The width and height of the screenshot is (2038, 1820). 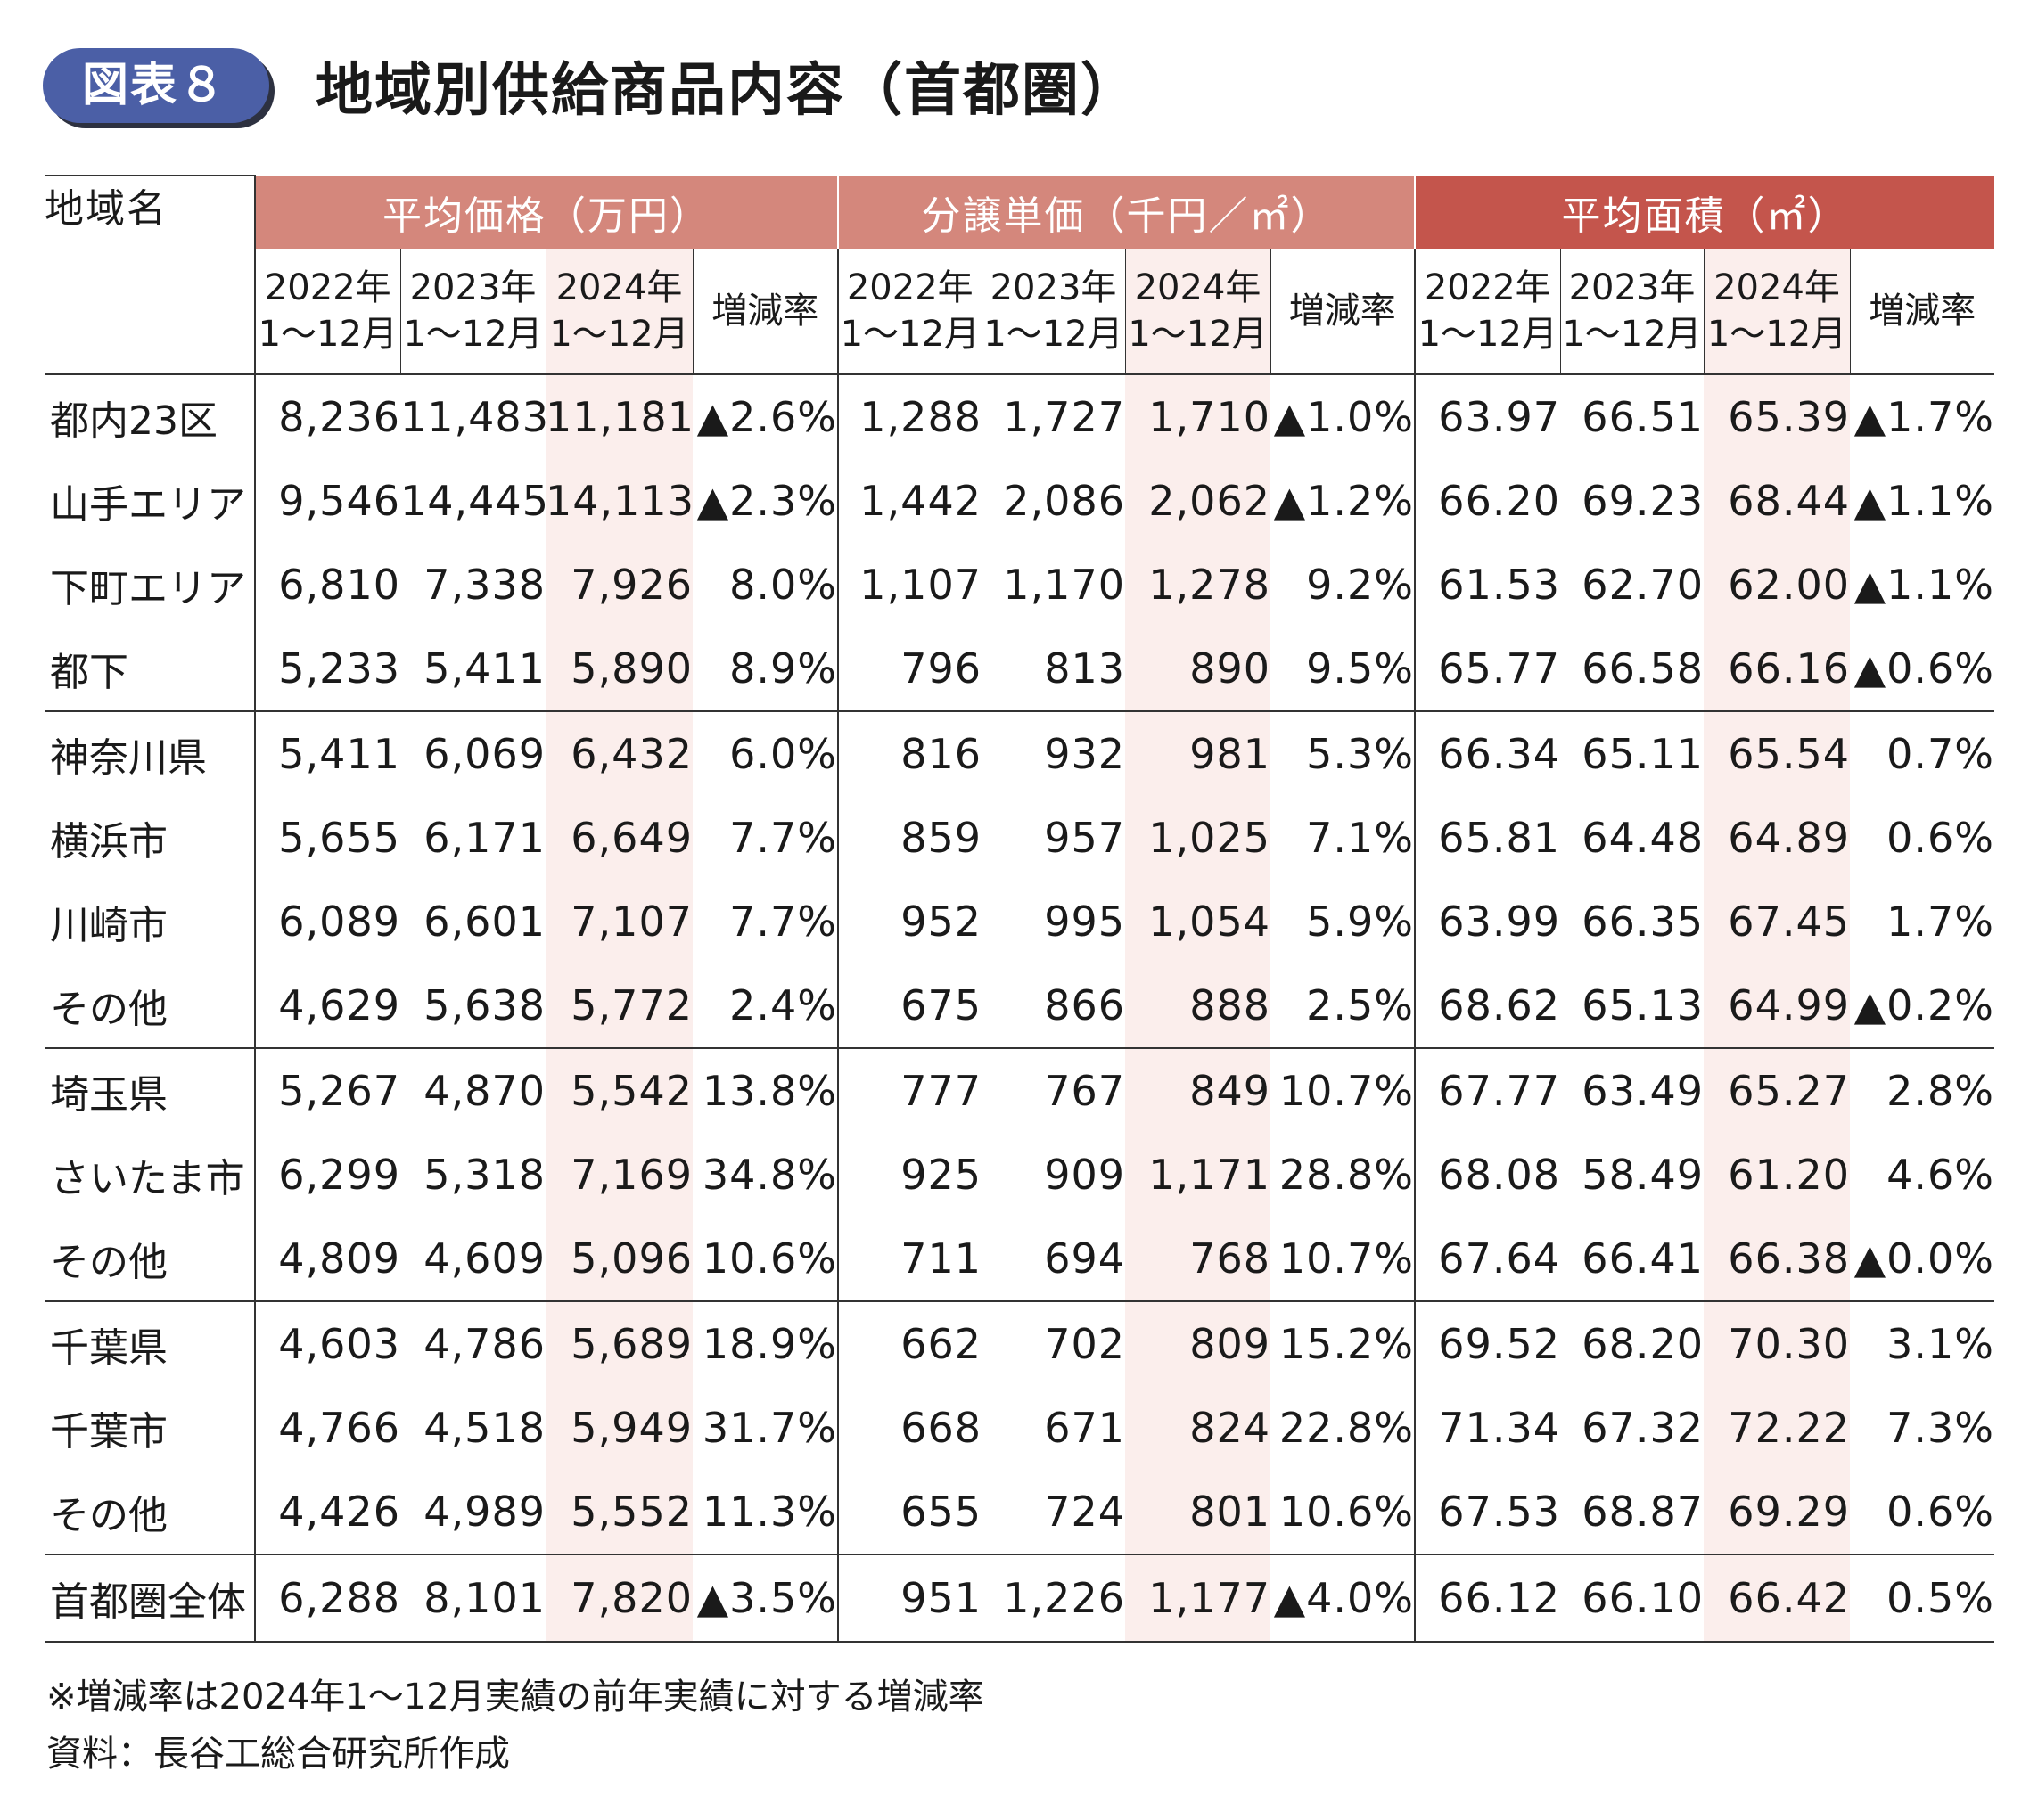 I want to click on value-cell: 866, so click(x=1053, y=1006).